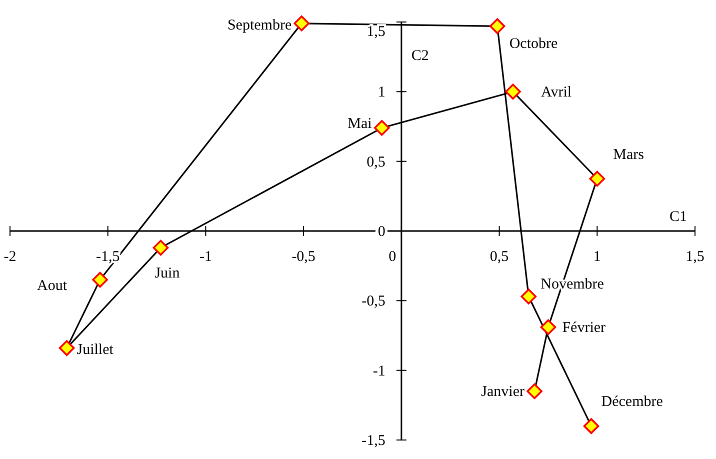  Describe the element at coordinates (420, 56) in the screenshot. I see `y-axis-title: C2` at that location.